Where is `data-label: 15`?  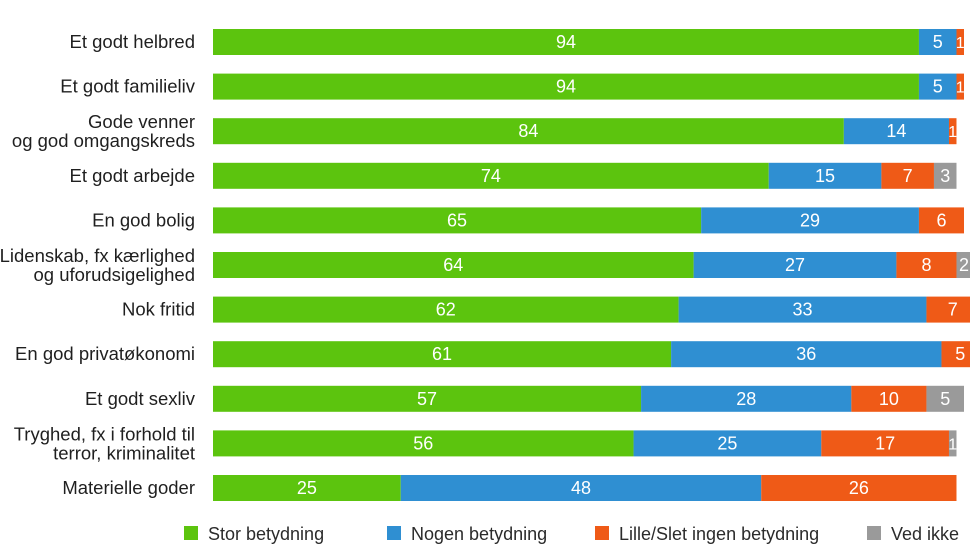 data-label: 15 is located at coordinates (825, 176).